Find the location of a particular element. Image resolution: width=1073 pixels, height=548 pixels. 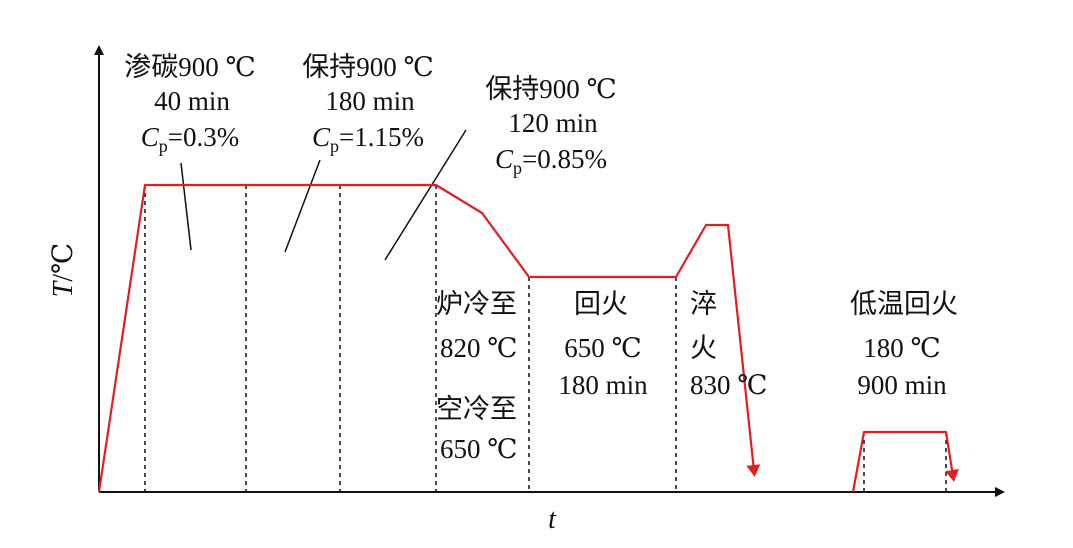

hold1-cp: Cp=1.15% is located at coordinates (368, 139).